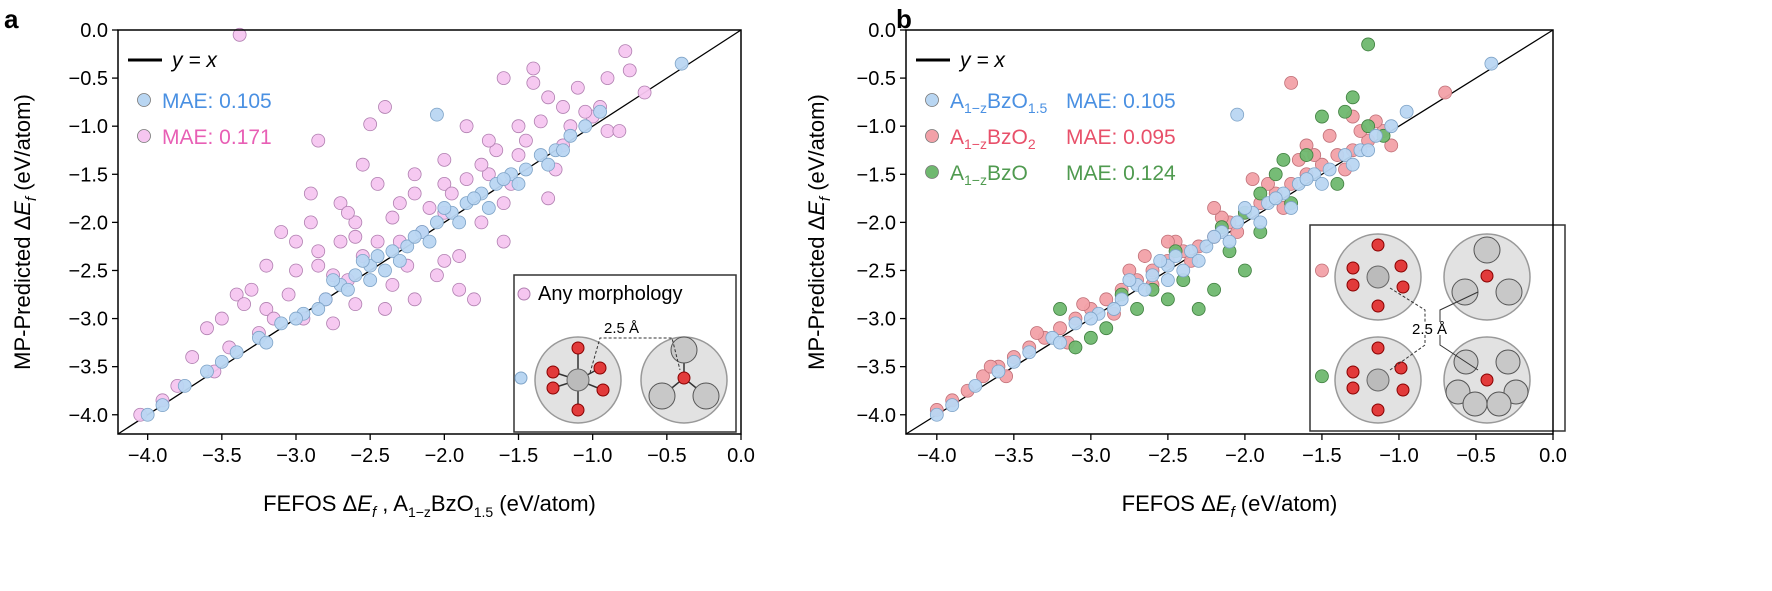 This screenshot has height=591, width=1772. I want to click on y-tick-label-b-1: −3.5, so click(876, 368).